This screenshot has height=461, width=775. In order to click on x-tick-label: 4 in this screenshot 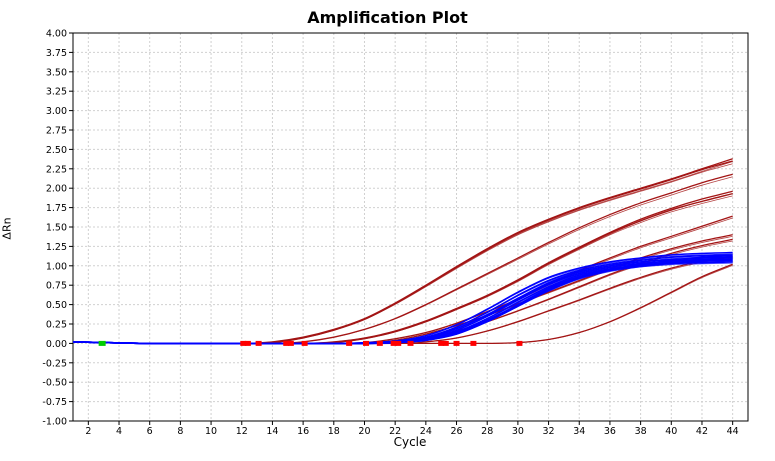, I will do `click(119, 431)`.